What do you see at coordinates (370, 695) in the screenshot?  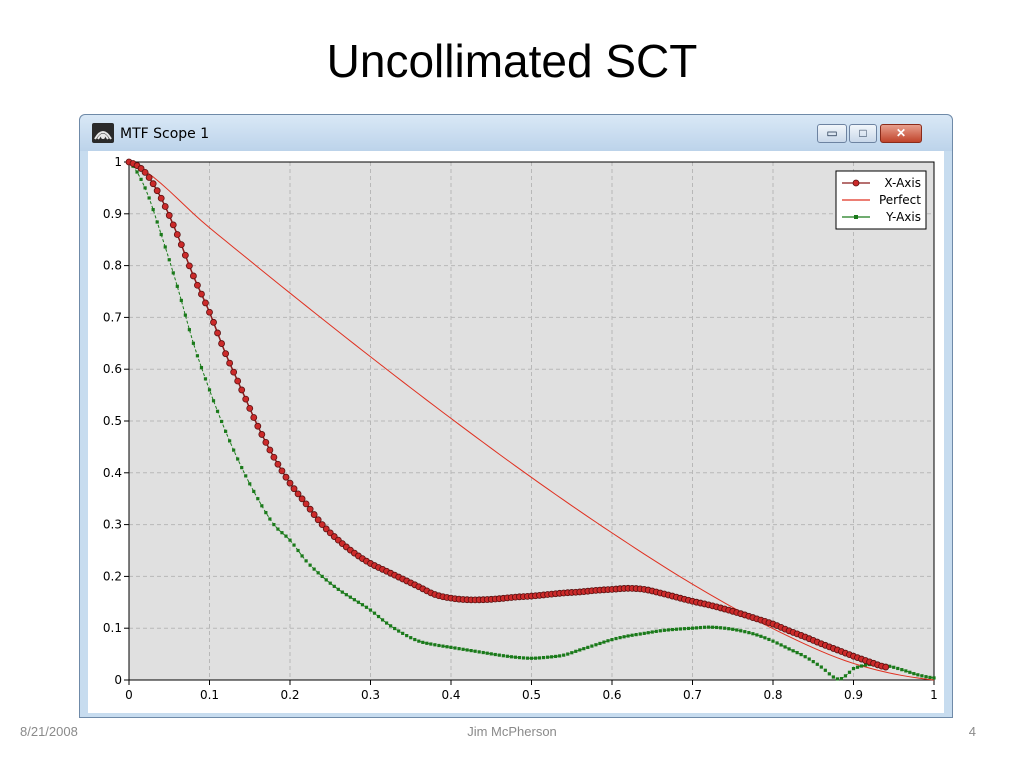 I see `x-tick-label: 0.3` at bounding box center [370, 695].